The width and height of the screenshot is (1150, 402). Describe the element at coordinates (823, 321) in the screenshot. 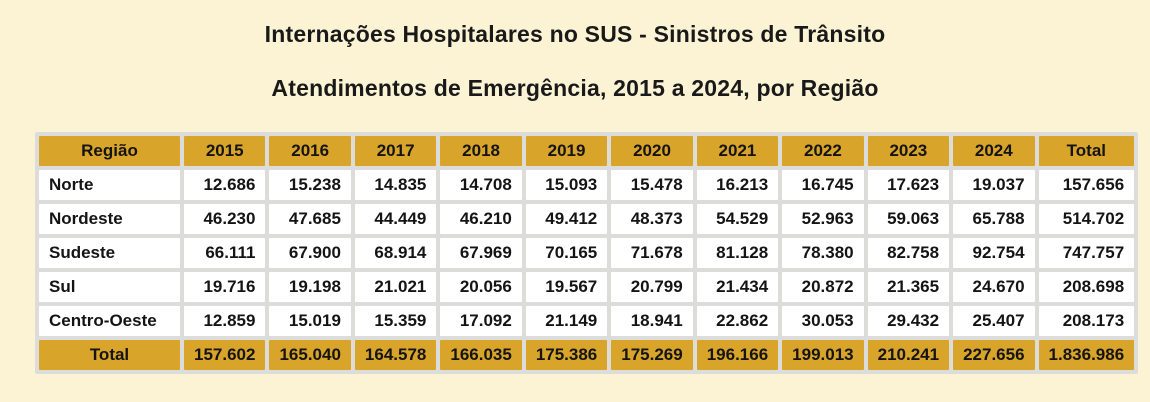

I see `value-cell: 30.053` at that location.